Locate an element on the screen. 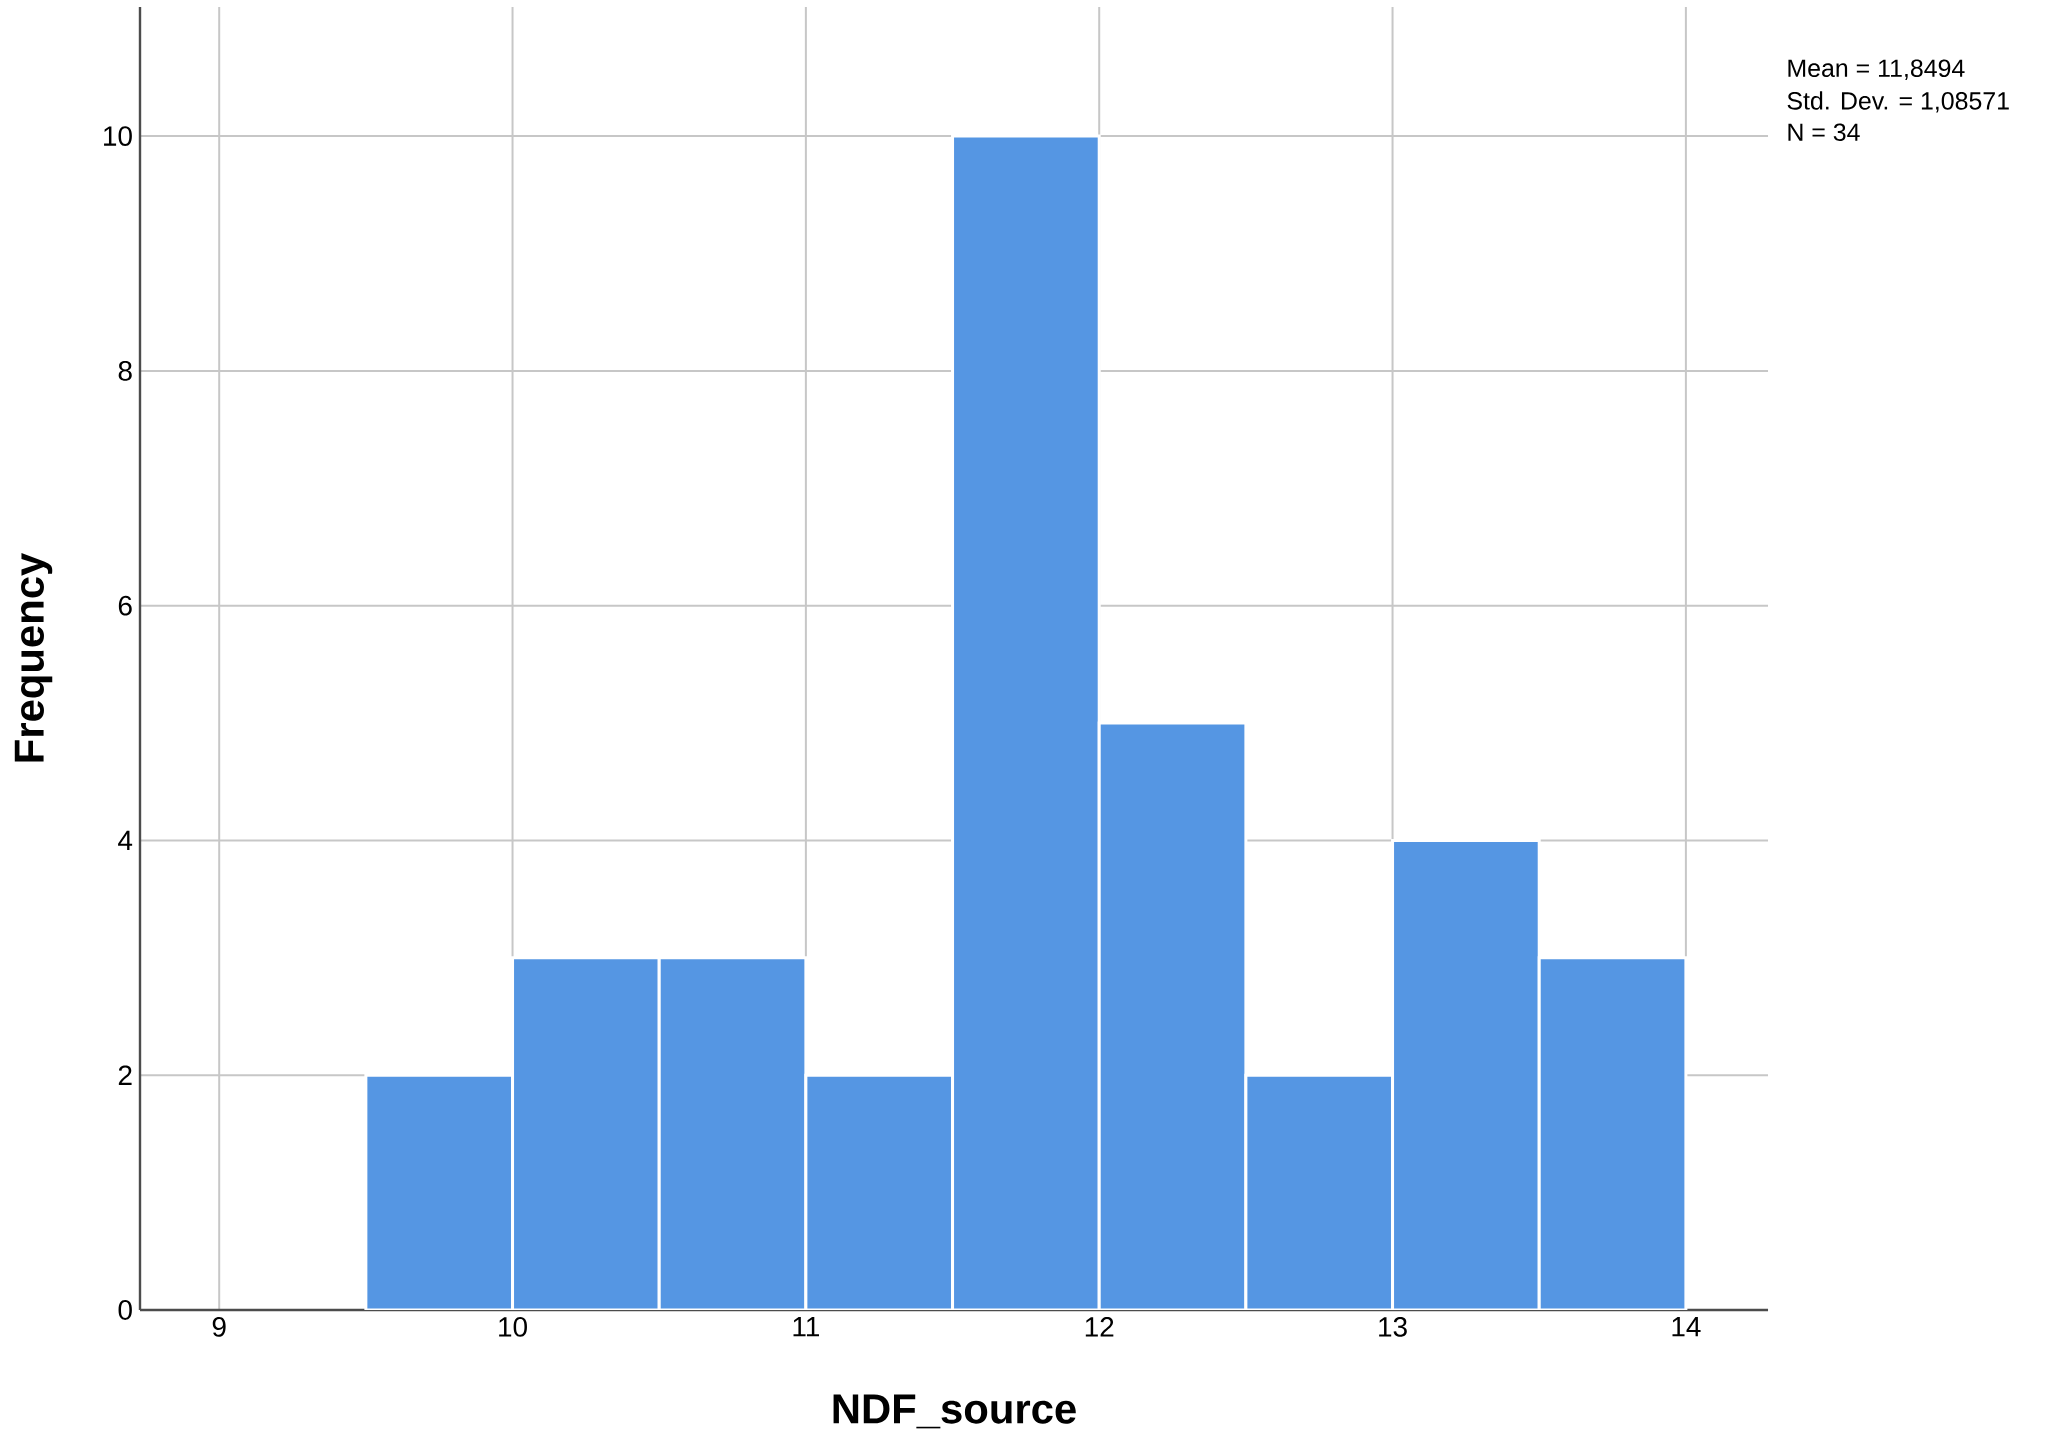 This screenshot has width=2056, height=1455. x-tick-label: 10 is located at coordinates (513, 1327).